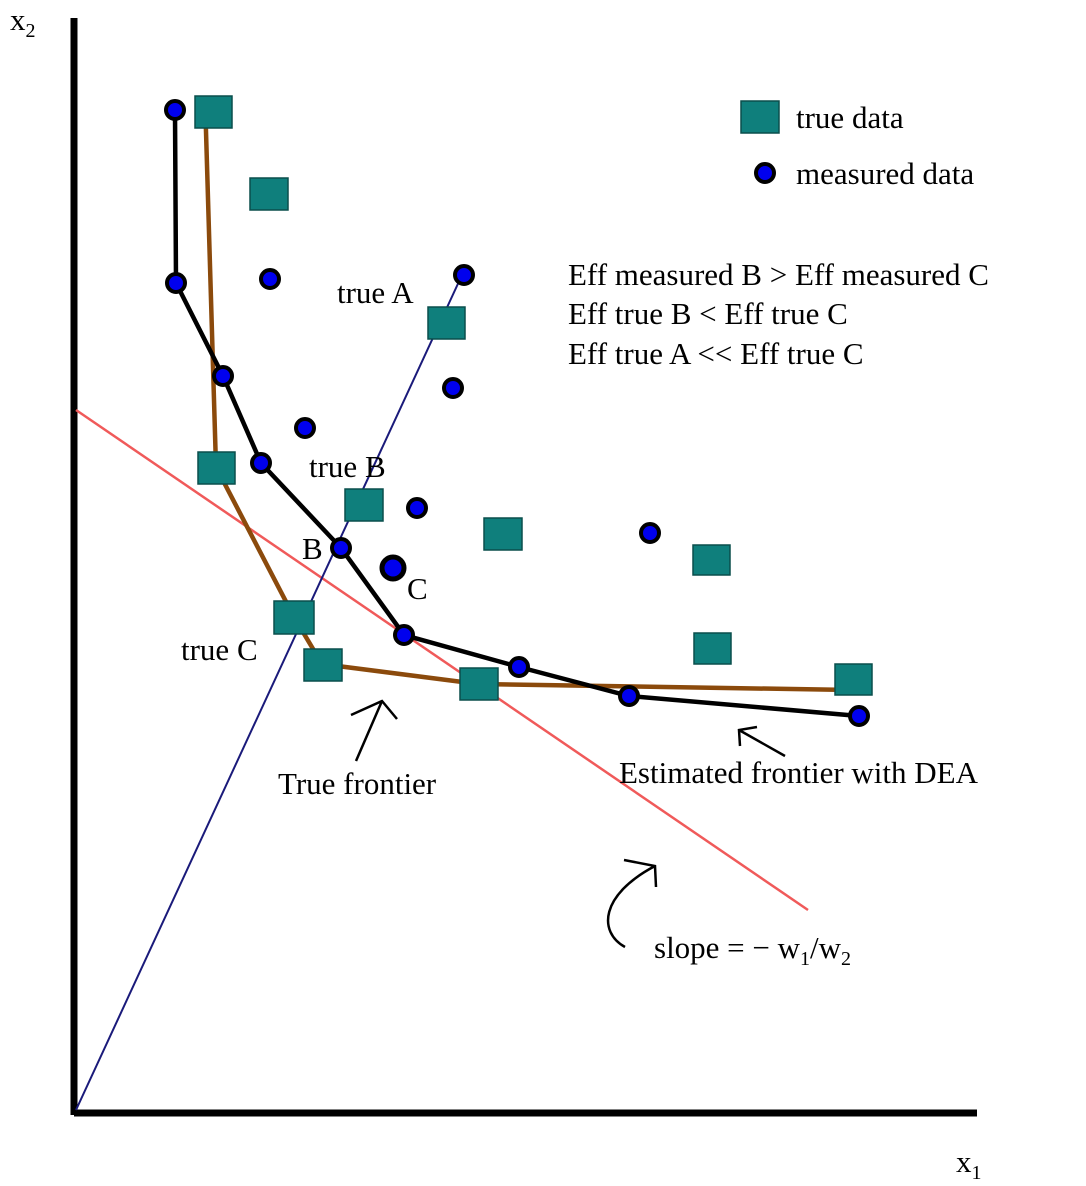  I want to click on statement-1: Eff measured B > Eff measured C, so click(778, 274).